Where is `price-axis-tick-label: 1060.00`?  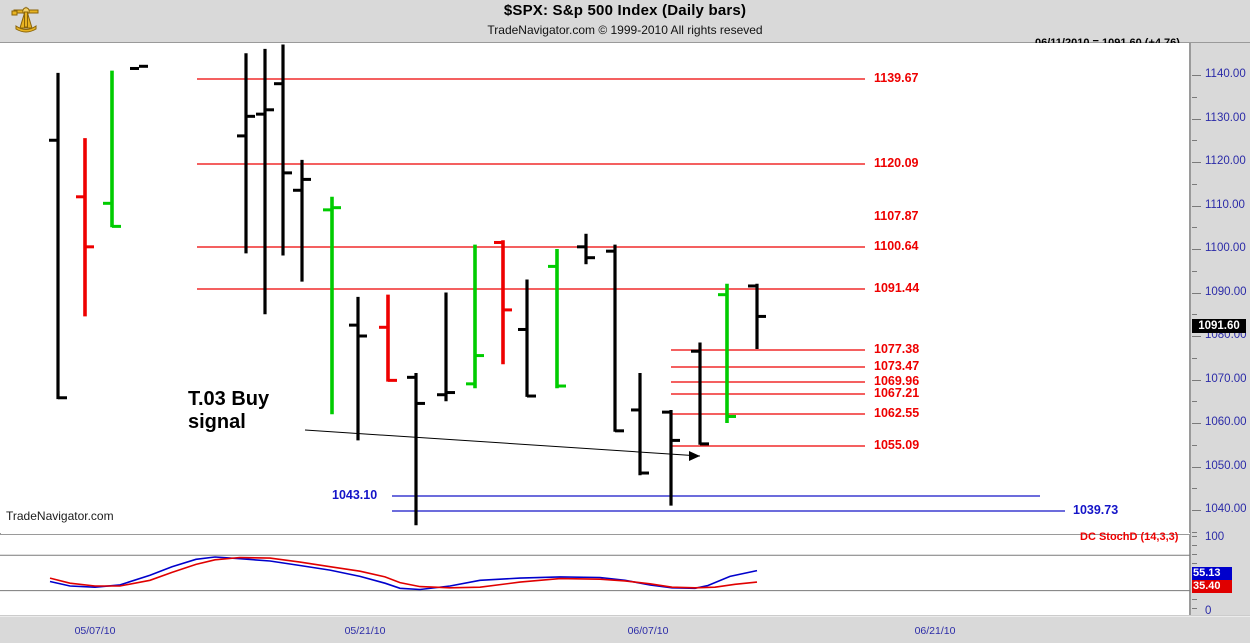
price-axis-tick-label: 1060.00 is located at coordinates (1226, 422).